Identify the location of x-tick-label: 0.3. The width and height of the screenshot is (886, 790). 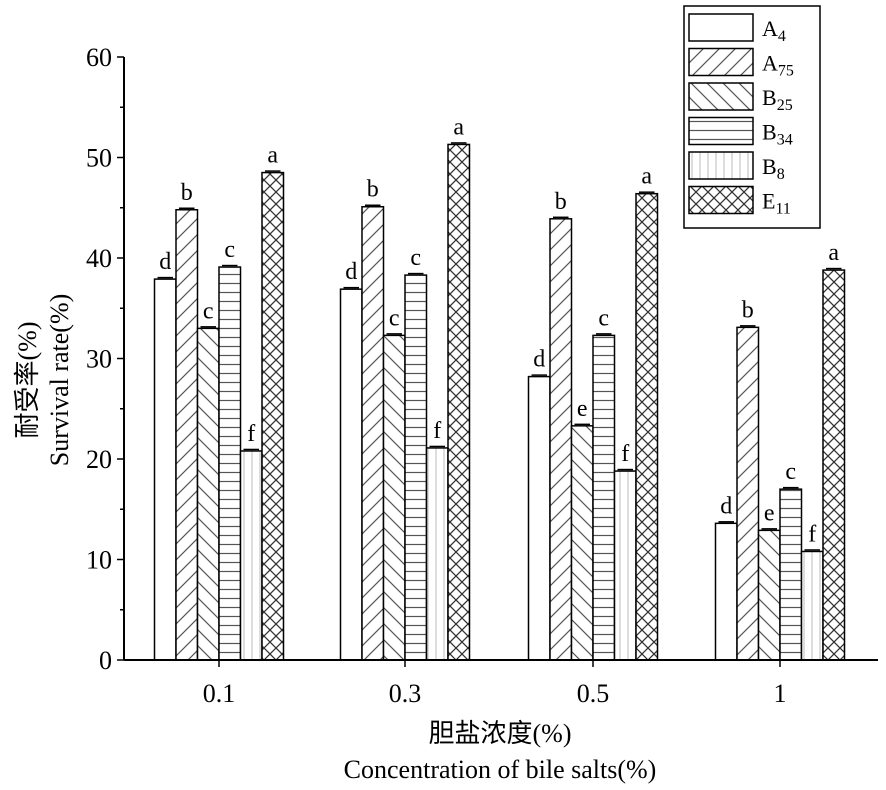
(405, 693).